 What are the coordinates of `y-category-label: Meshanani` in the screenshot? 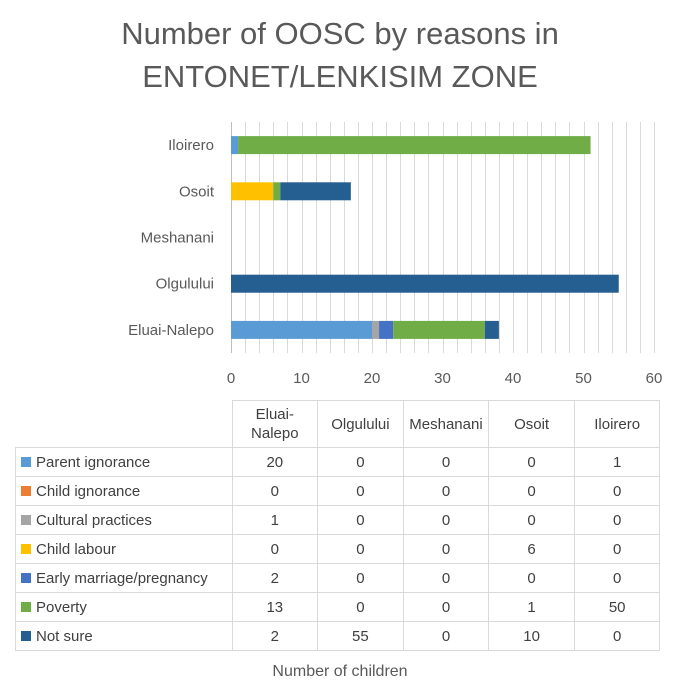 It's located at (177, 238).